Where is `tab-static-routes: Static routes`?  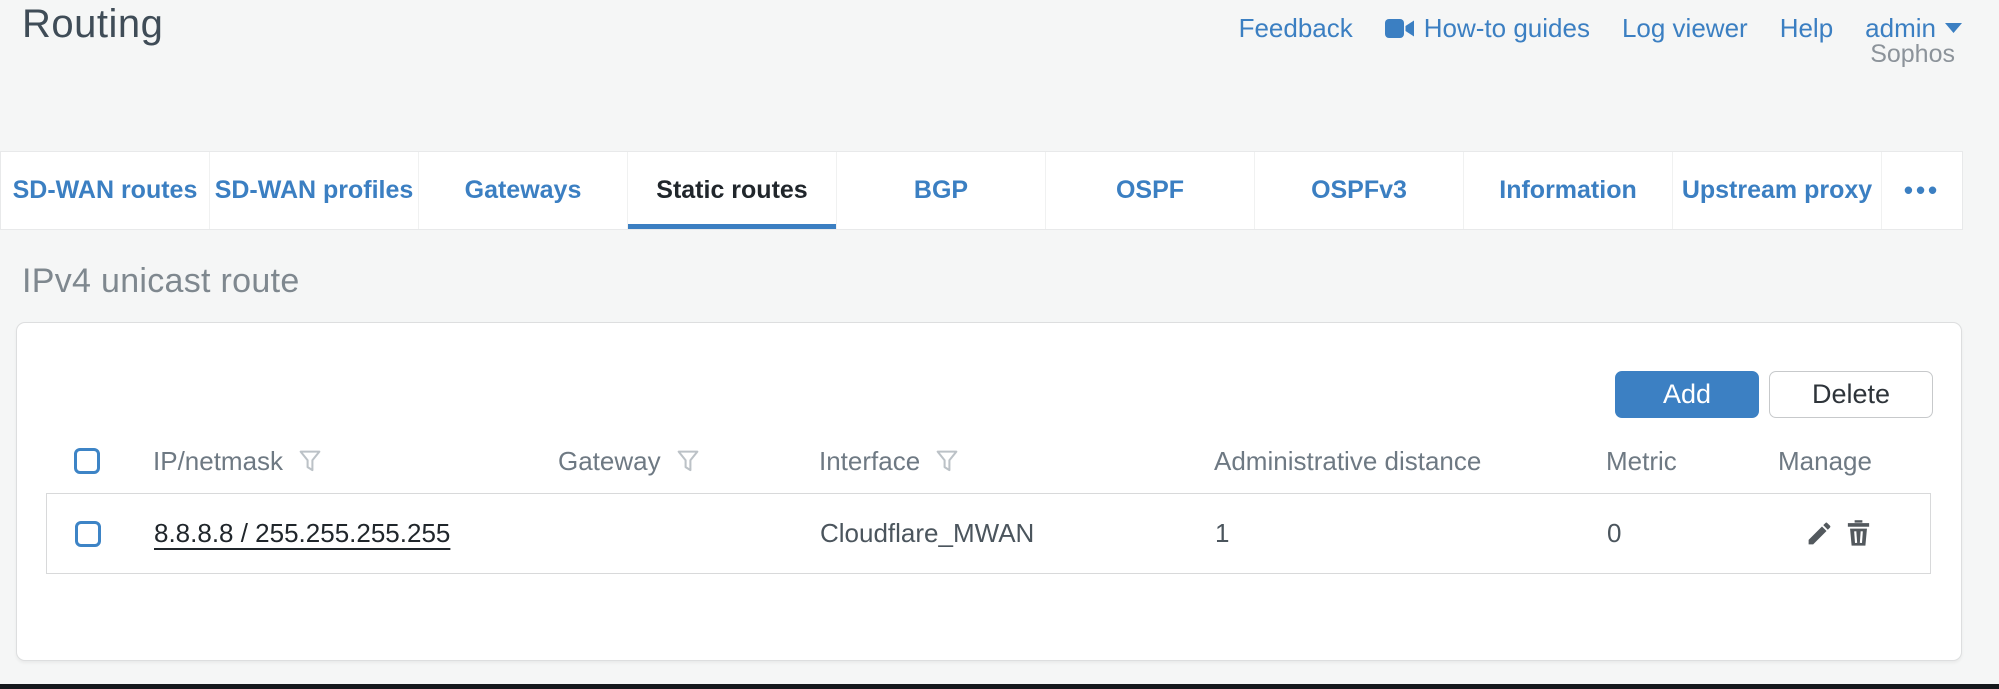
tab-static-routes: Static routes is located at coordinates (732, 190).